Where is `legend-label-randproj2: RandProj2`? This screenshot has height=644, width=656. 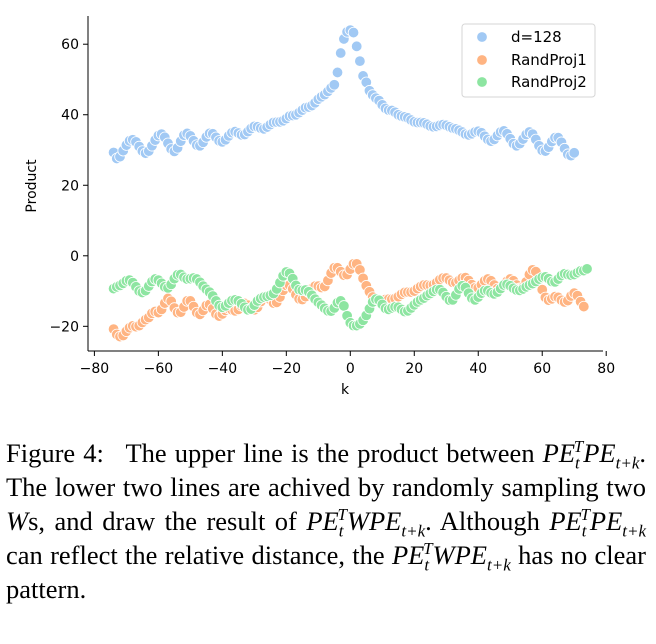 legend-label-randproj2: RandProj2 is located at coordinates (549, 82).